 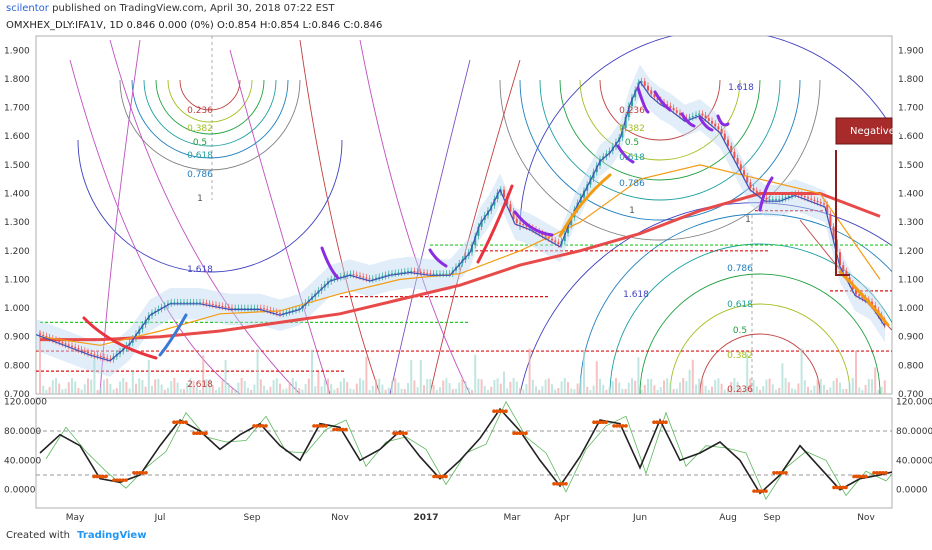 What do you see at coordinates (748, 220) in the screenshot?
I see `fib-right-1: 1` at bounding box center [748, 220].